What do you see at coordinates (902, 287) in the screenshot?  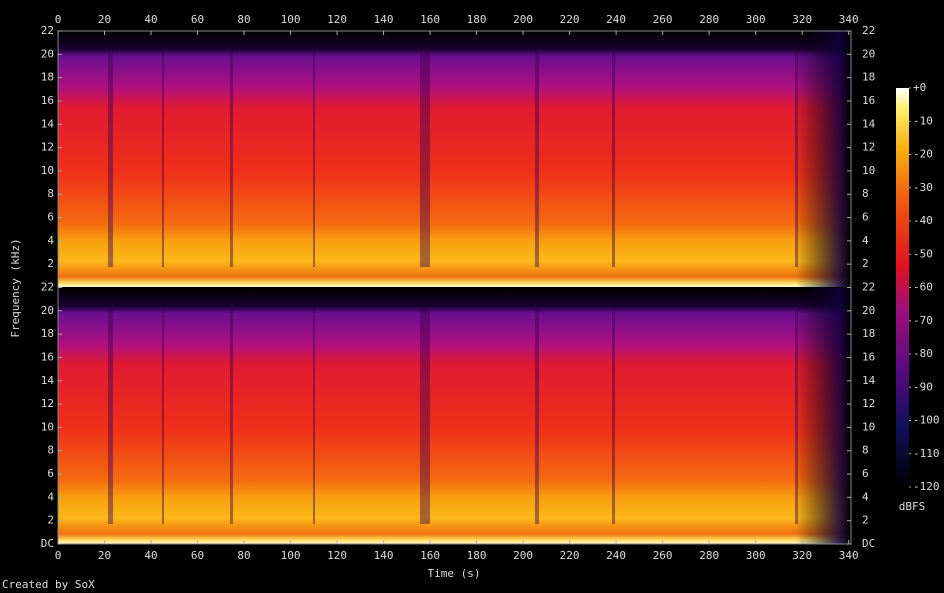 I see `colorbar` at bounding box center [902, 287].